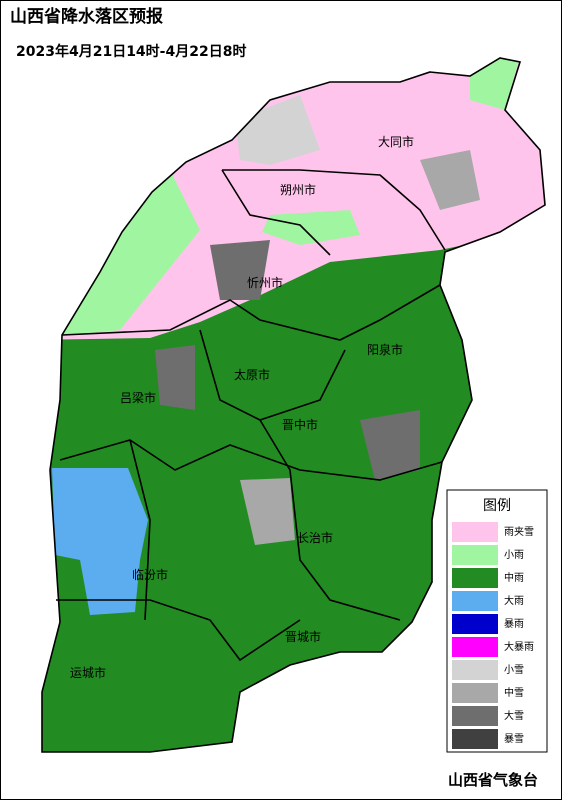 The width and height of the screenshot is (562, 800). What do you see at coordinates (311, 227) in the screenshot?
I see `light-rain-area` at bounding box center [311, 227].